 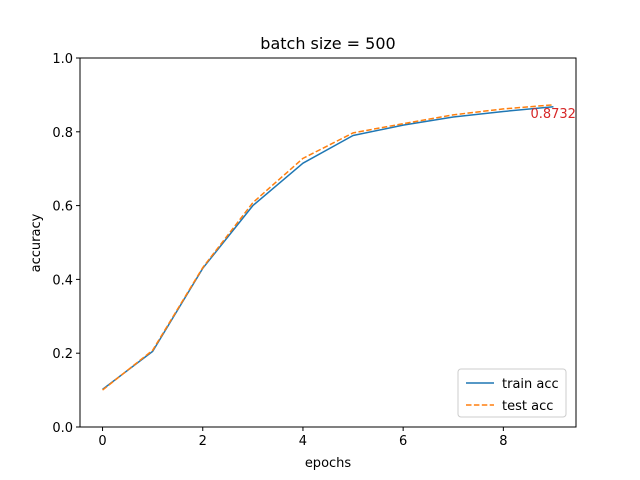 What do you see at coordinates (62, 133) in the screenshot?
I see `y-tick-label: 0.8` at bounding box center [62, 133].